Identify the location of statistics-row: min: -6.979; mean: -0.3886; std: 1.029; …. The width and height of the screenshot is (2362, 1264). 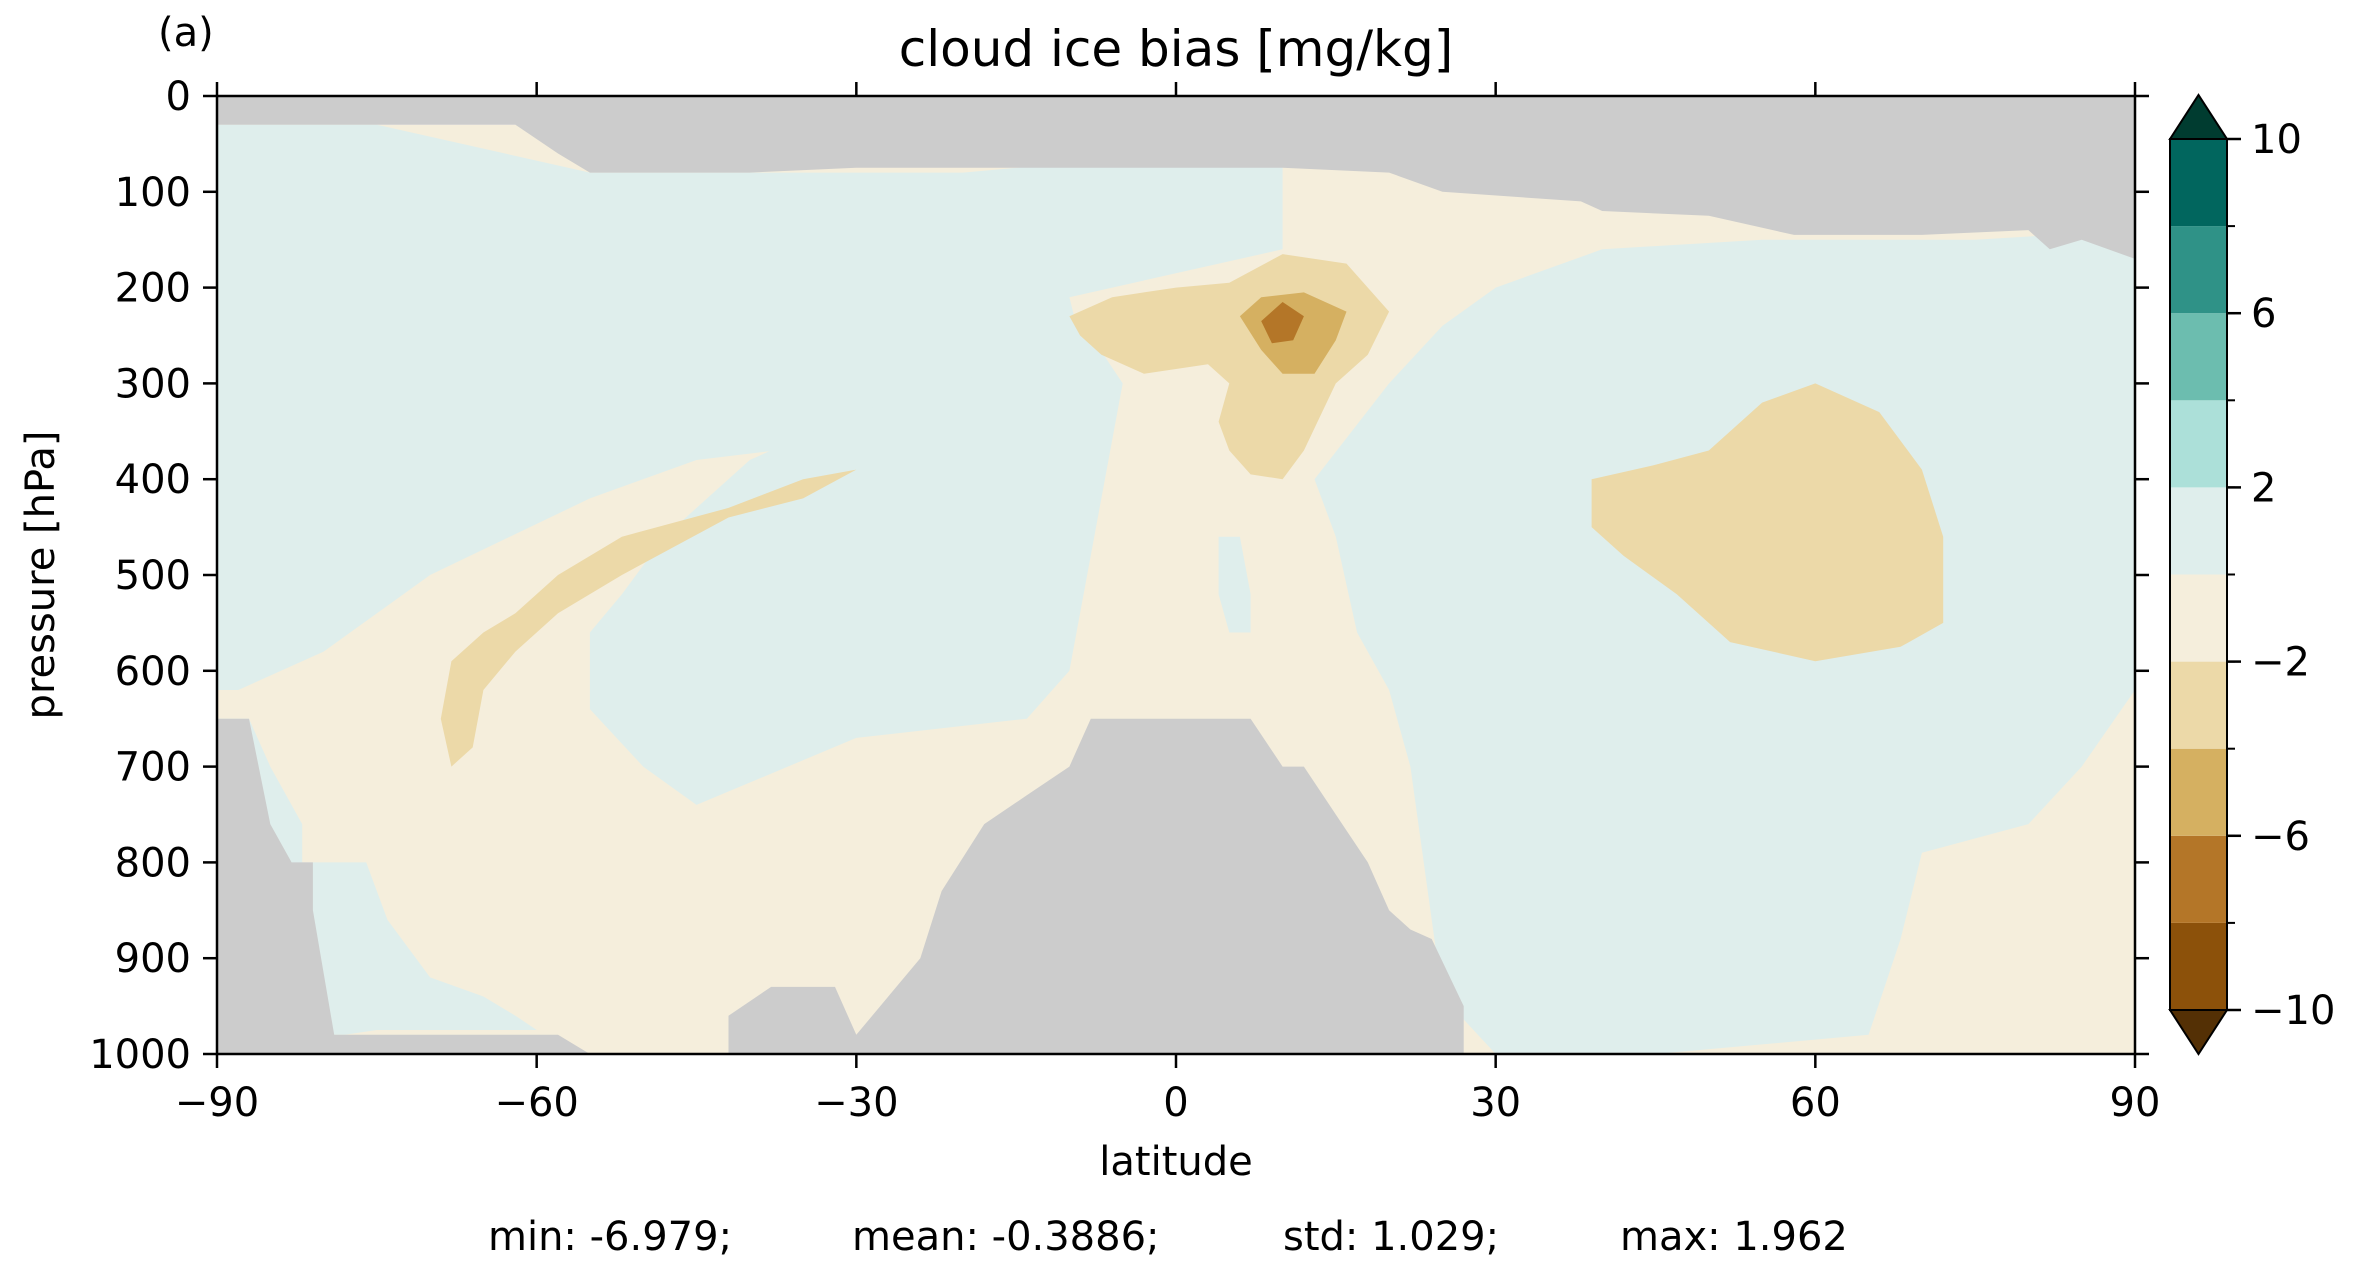
(1181, 1239).